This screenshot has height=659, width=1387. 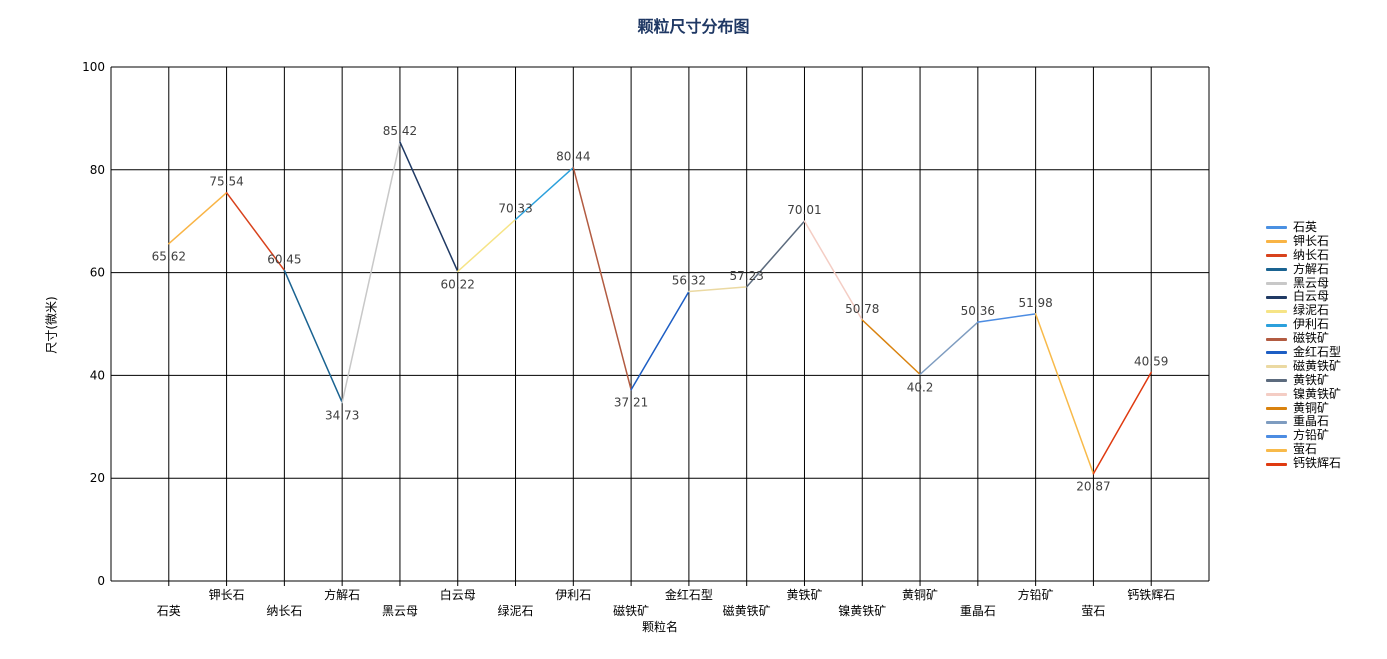 I want to click on data-point-label: 56.32, so click(x=689, y=281).